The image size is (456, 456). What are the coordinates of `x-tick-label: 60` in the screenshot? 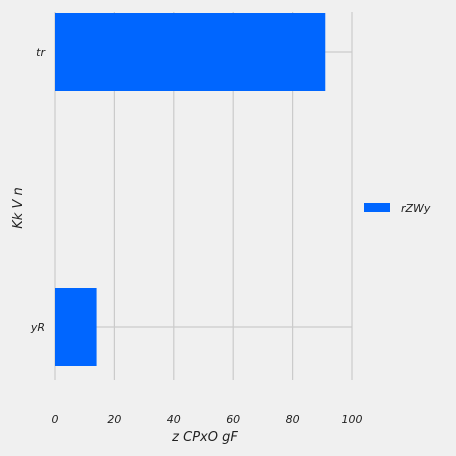 It's located at (233, 419).